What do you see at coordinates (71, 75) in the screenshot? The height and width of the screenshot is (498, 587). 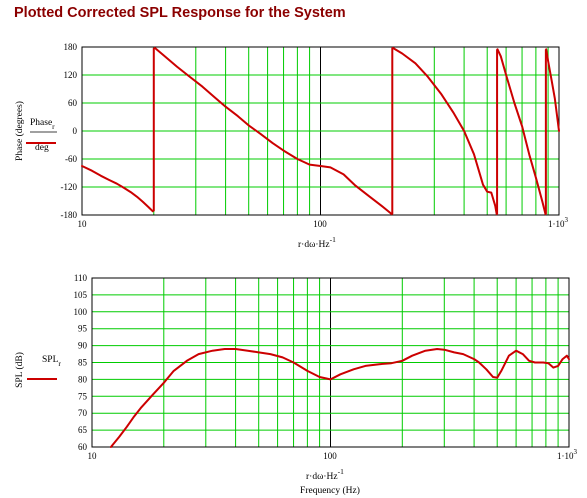 I see `phase-ytick-label: 120` at bounding box center [71, 75].